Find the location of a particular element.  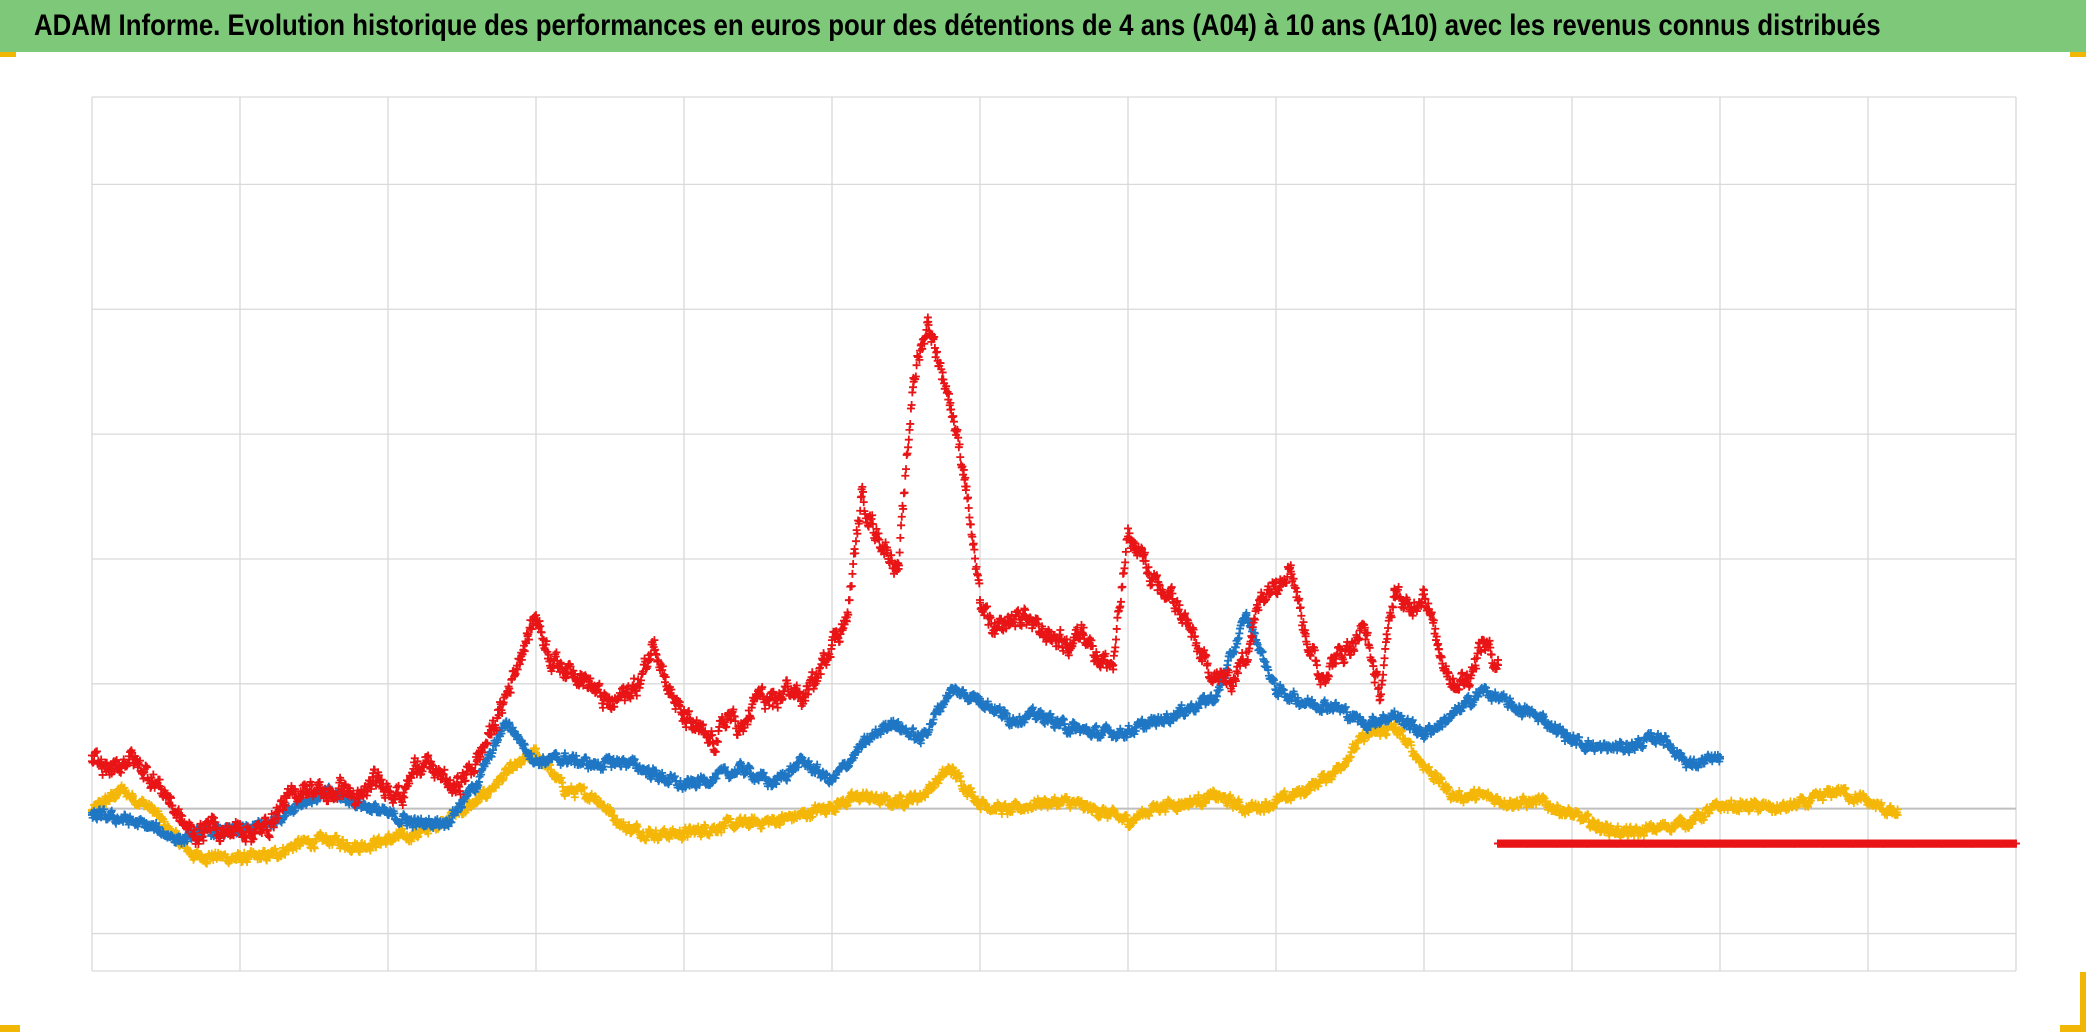

frame-corner-bottom-right-h is located at coordinates (2073, 1028).